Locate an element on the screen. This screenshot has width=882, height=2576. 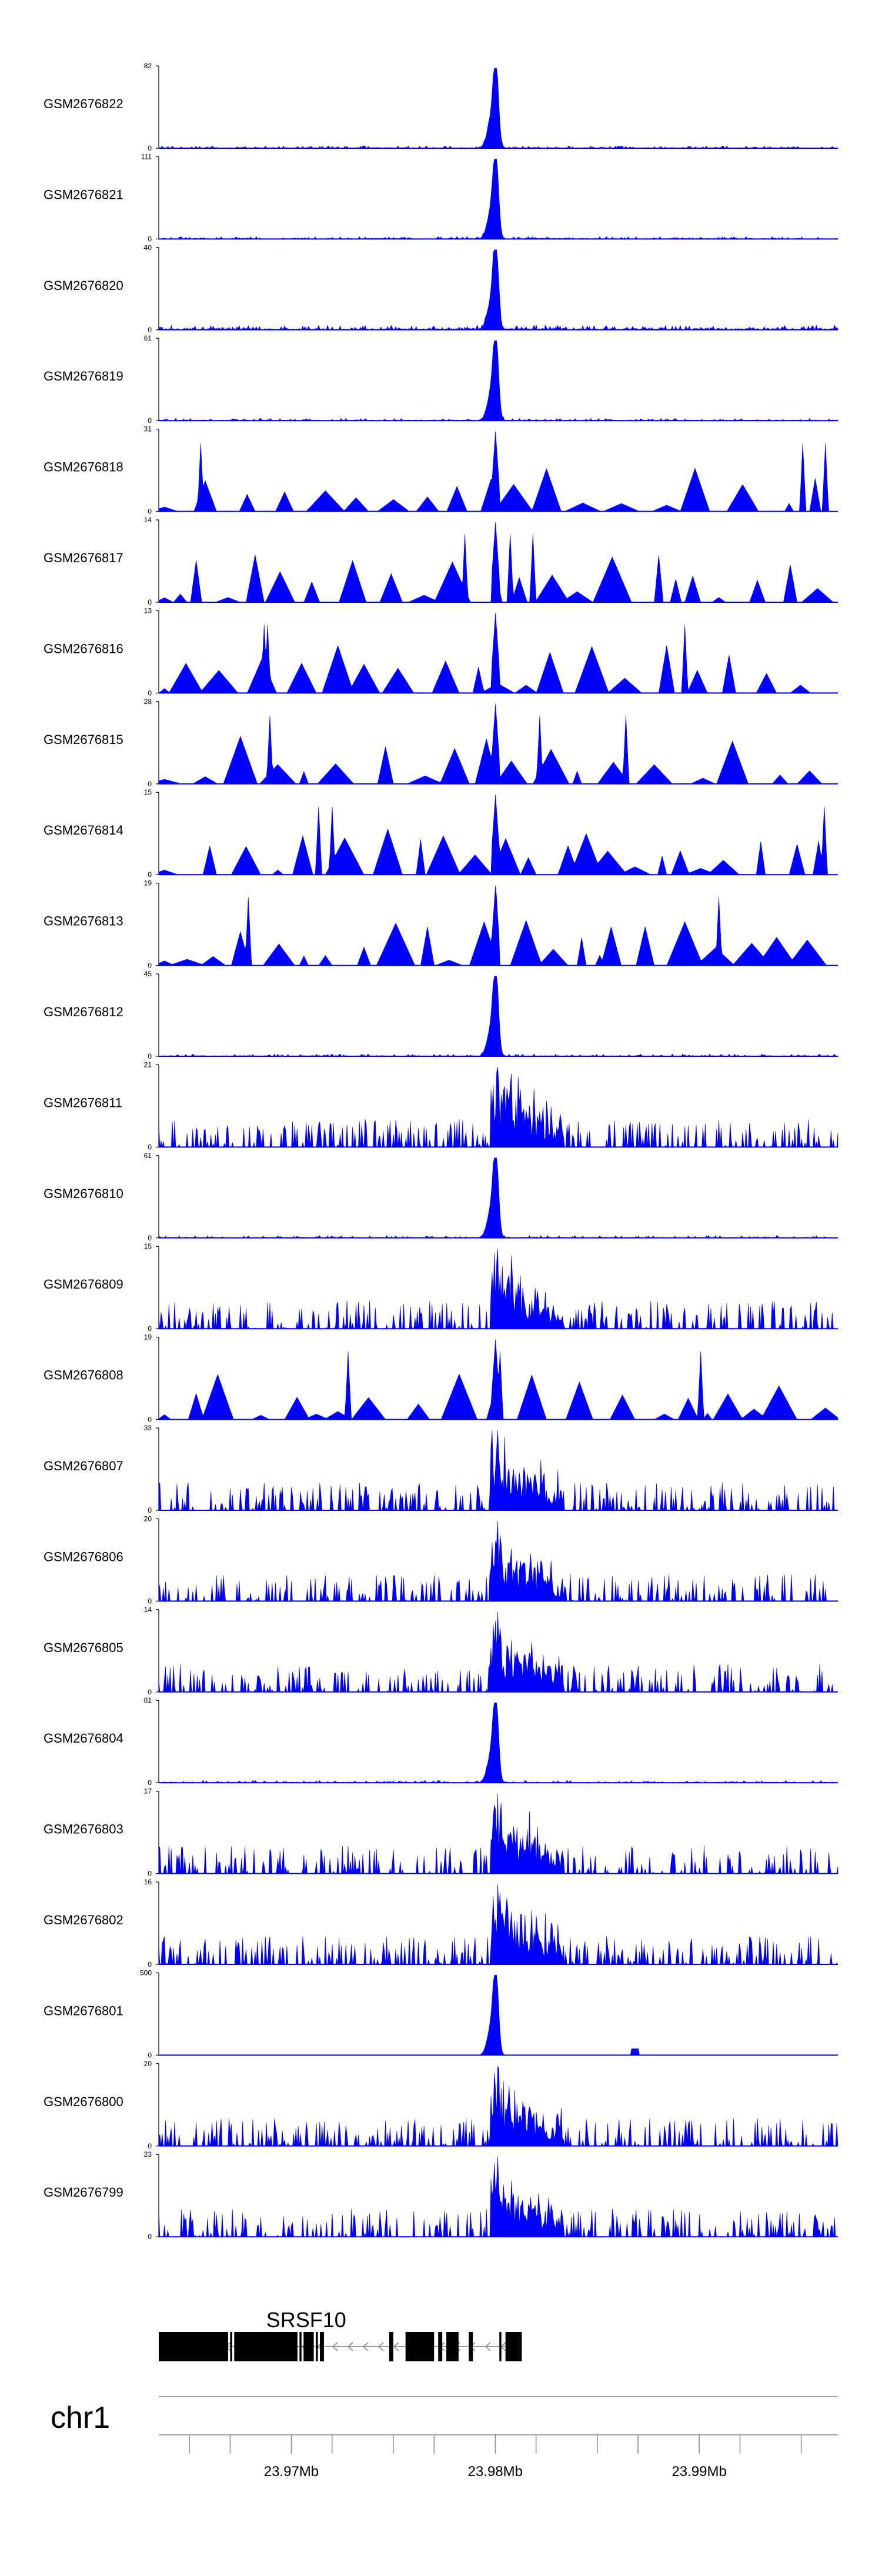
track-GSM2676803: GSM2676803 17 0 is located at coordinates (441, 1832).